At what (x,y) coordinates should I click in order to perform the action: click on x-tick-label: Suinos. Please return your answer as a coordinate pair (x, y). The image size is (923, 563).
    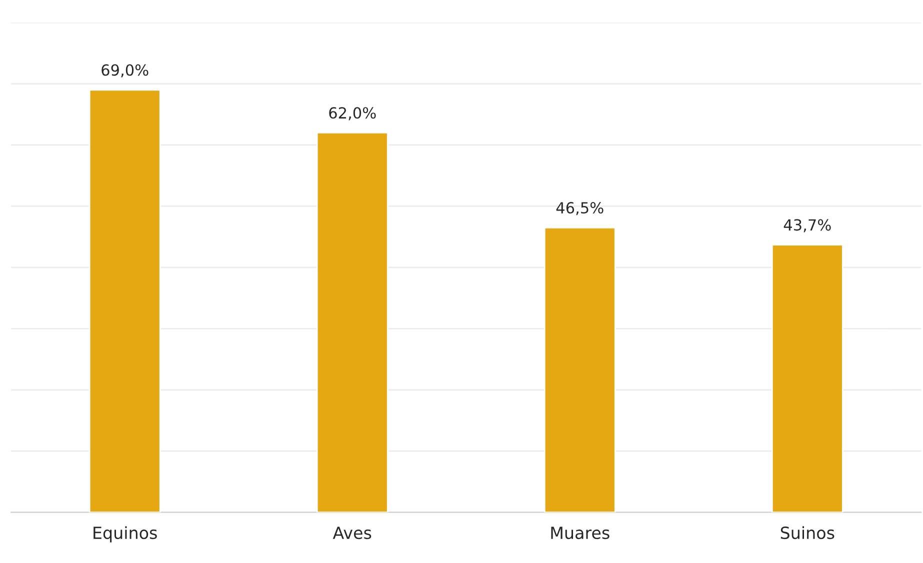
    Looking at the image, I should click on (807, 533).